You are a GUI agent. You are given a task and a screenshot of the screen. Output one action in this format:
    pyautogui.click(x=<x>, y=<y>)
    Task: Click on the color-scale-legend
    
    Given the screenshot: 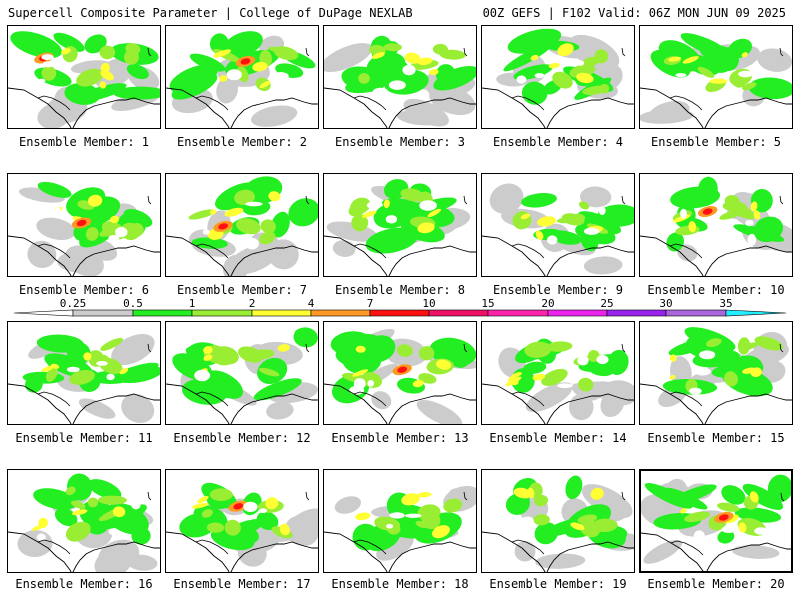 What is the action you would take?
    pyautogui.click(x=400, y=313)
    